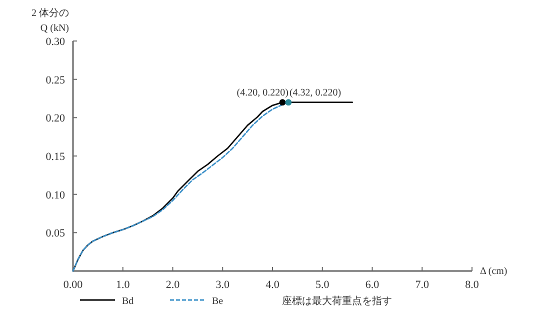 Image resolution: width=551 pixels, height=330 pixels. Describe the element at coordinates (56, 195) in the screenshot. I see `y-tick-label: 0.10` at that location.